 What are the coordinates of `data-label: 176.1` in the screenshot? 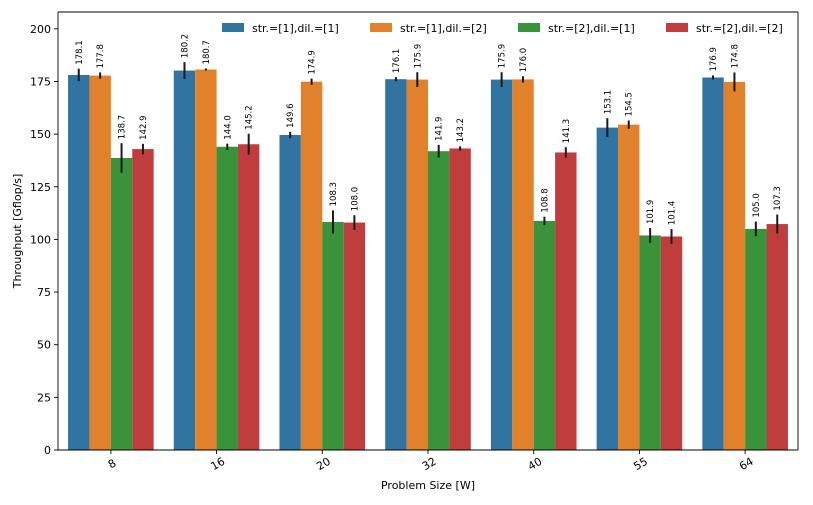 It's located at (397, 61).